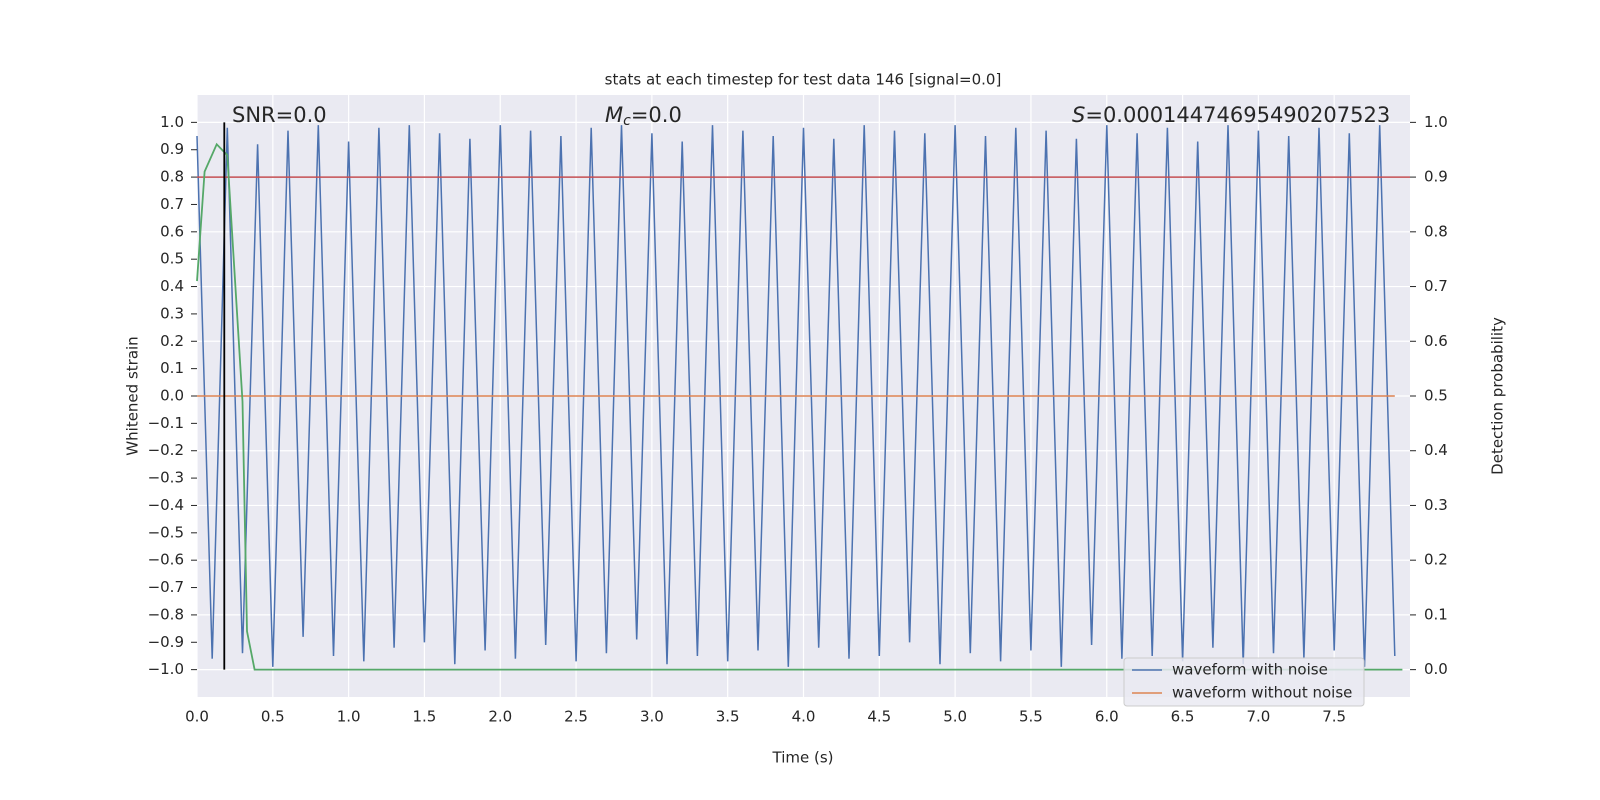 This screenshot has height=800, width=1600. What do you see at coordinates (803, 758) in the screenshot?
I see `x-axis-title: Time (s)` at bounding box center [803, 758].